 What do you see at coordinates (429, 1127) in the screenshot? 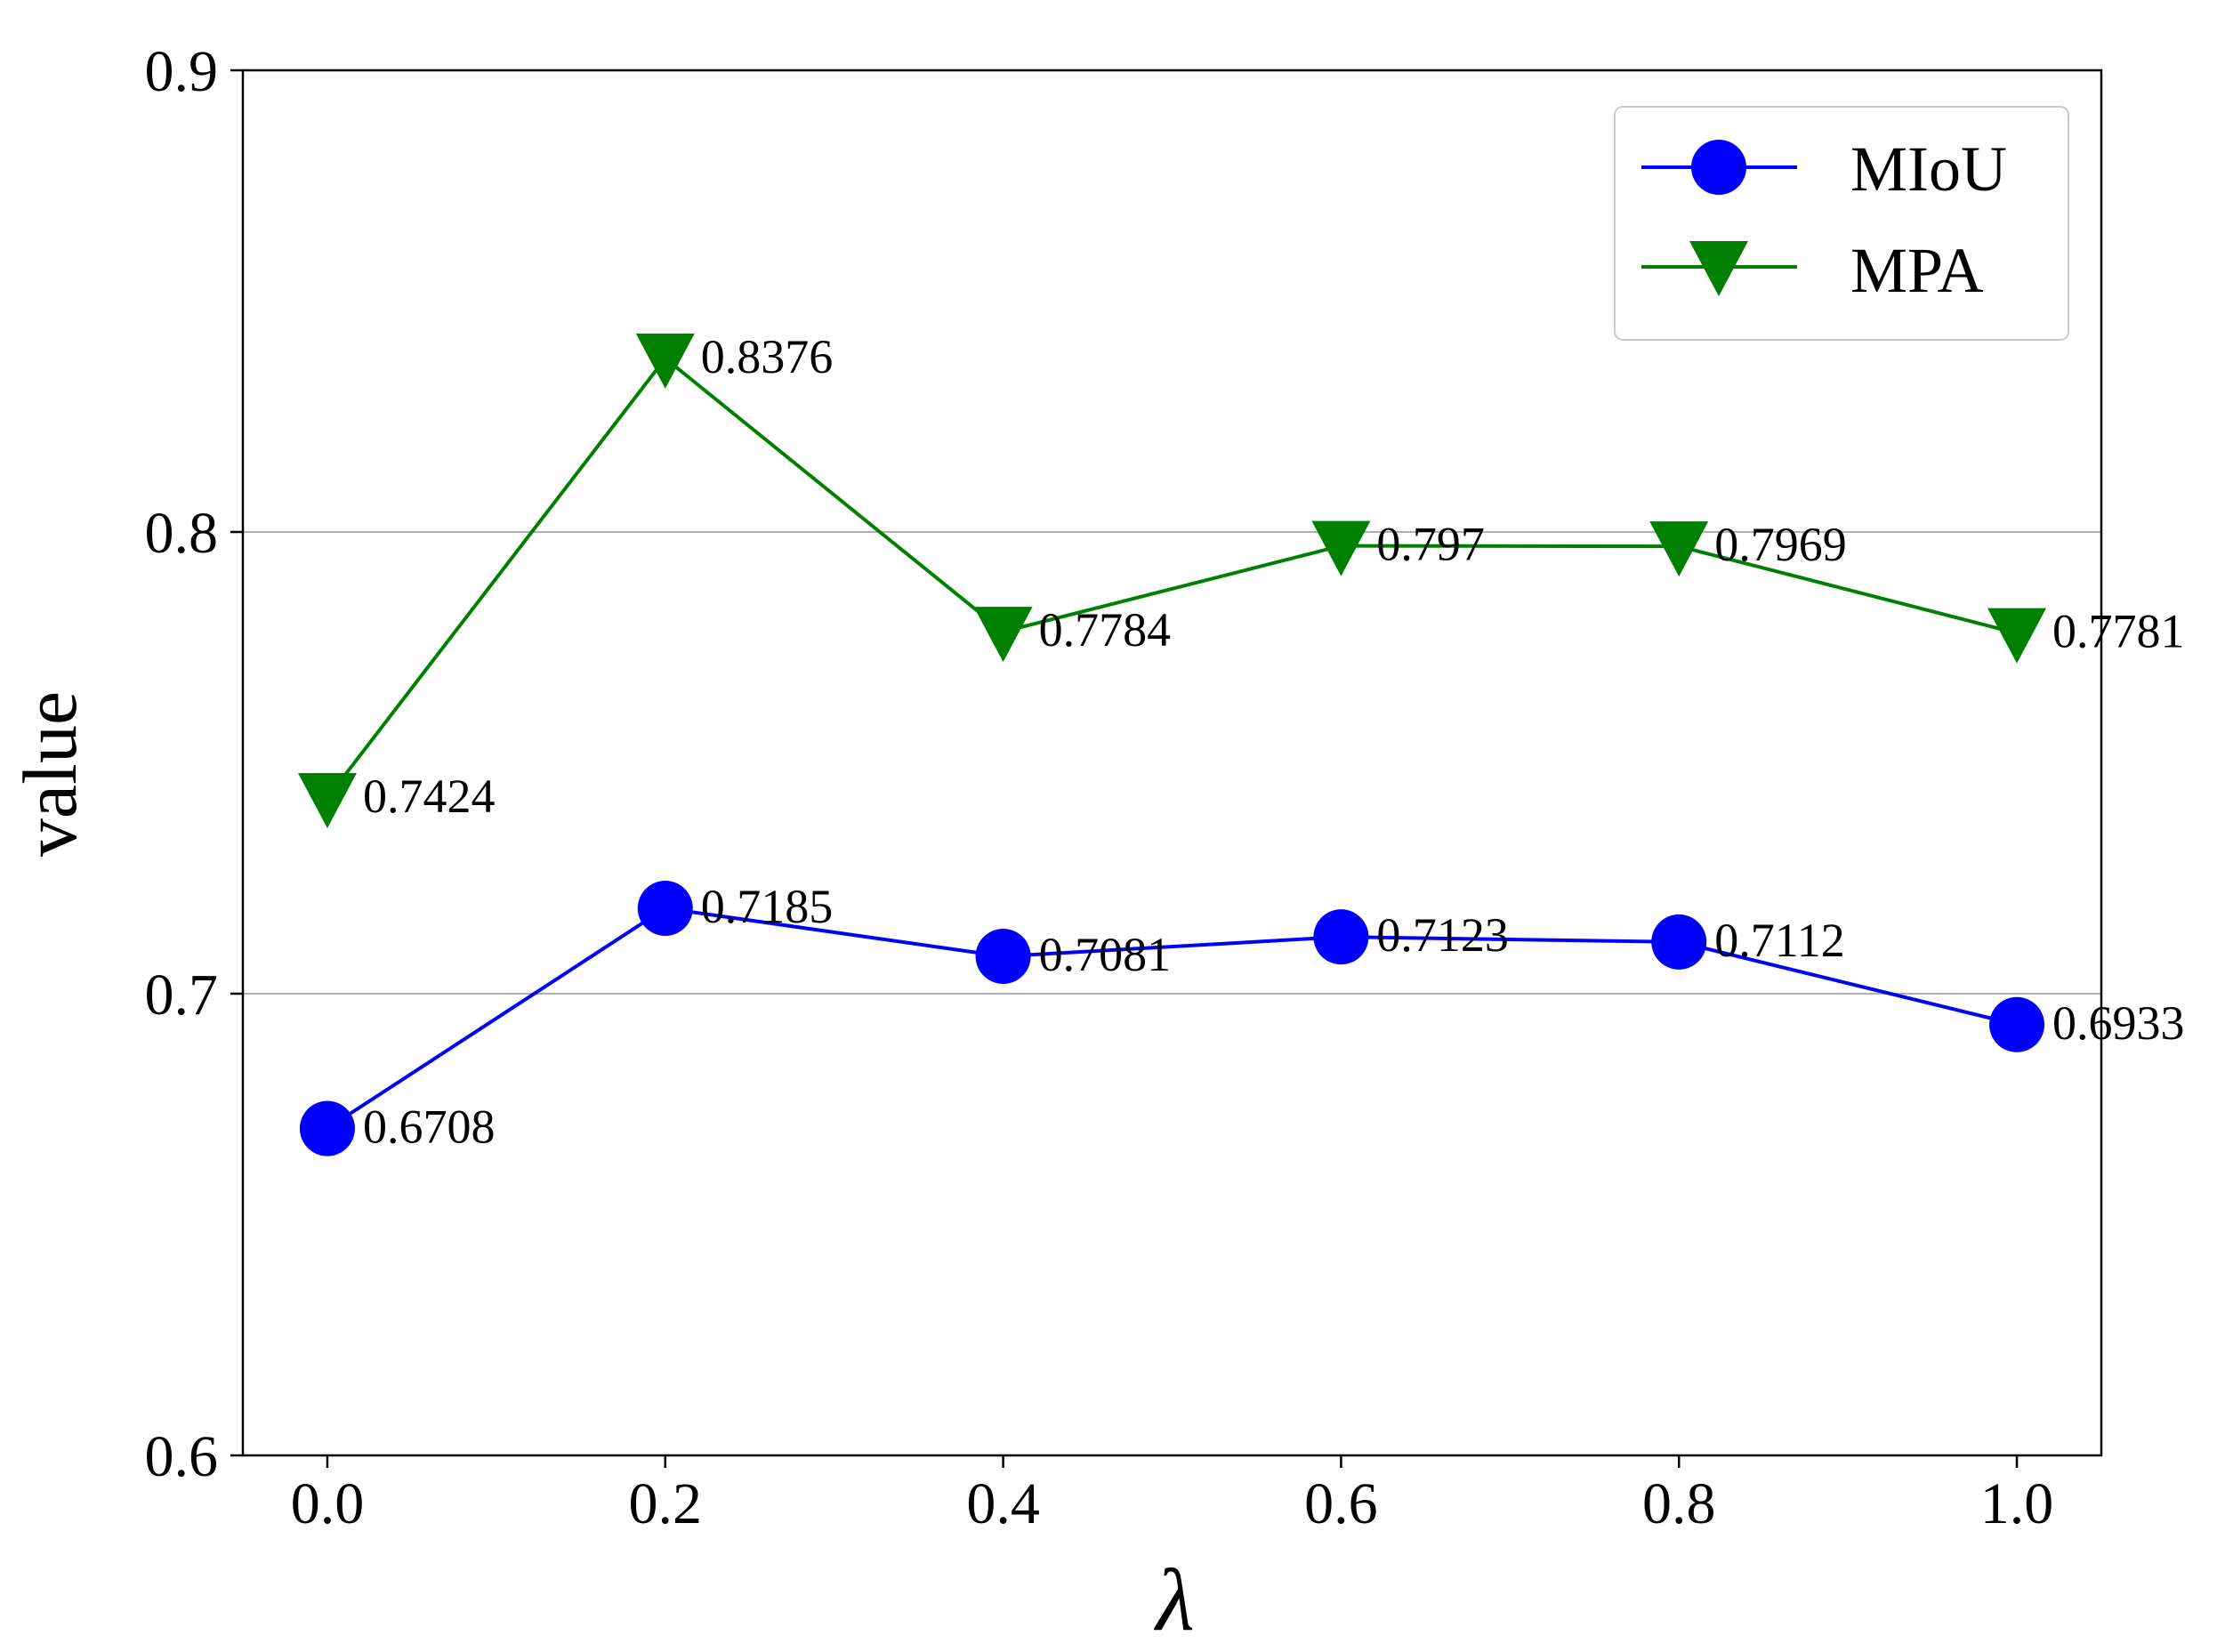
I see `miou-data-label: 0.6708` at bounding box center [429, 1127].